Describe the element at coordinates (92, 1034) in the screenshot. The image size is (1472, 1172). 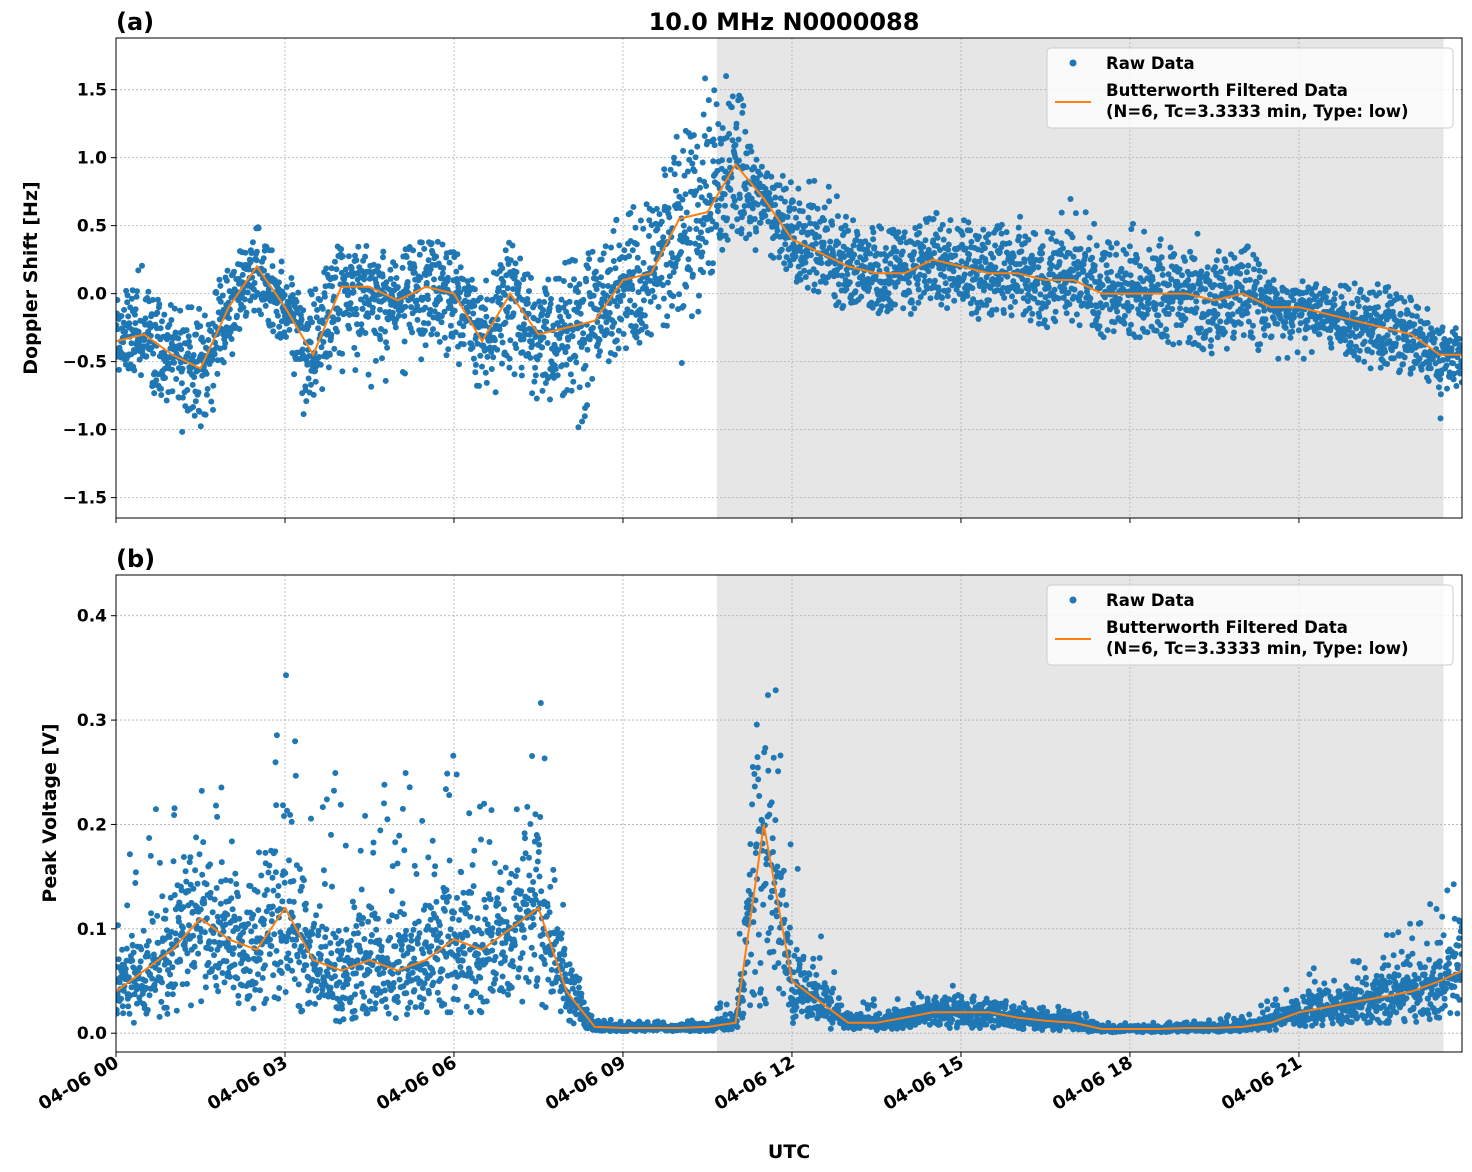
I see `y-tick-label: 0.0` at that location.